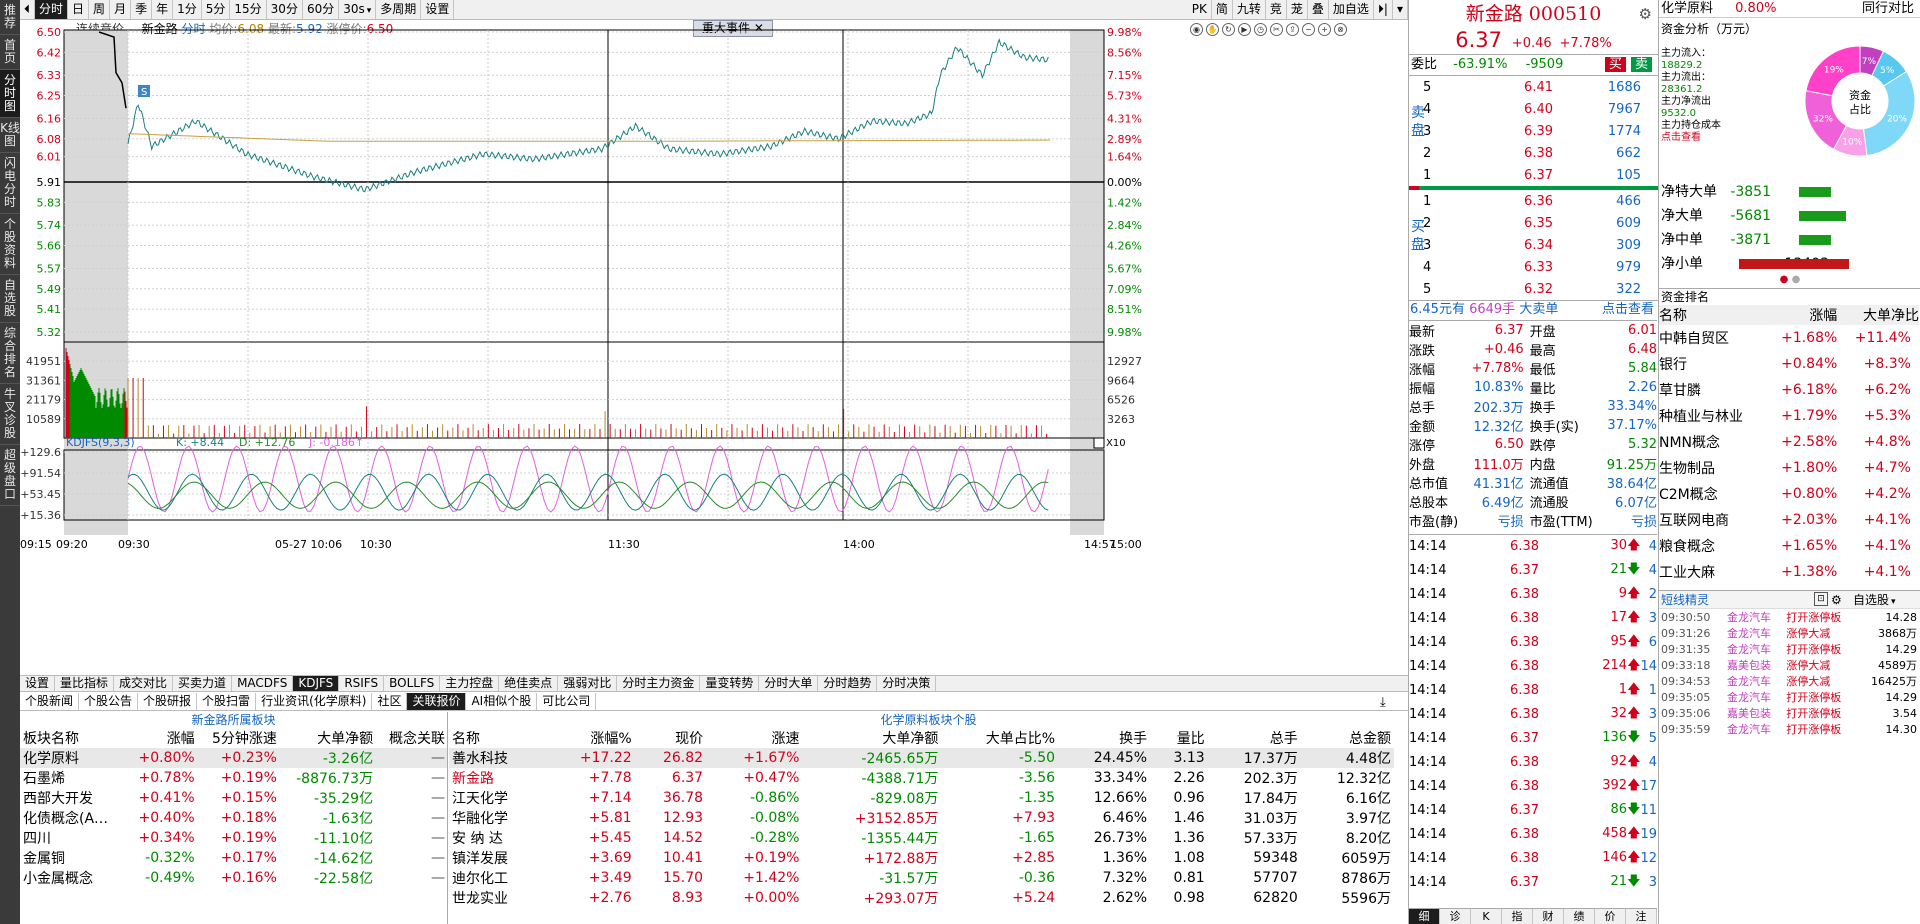 This screenshot has width=1920, height=924. What do you see at coordinates (10, 52) in the screenshot?
I see `nav-item-1: 首页` at bounding box center [10, 52].